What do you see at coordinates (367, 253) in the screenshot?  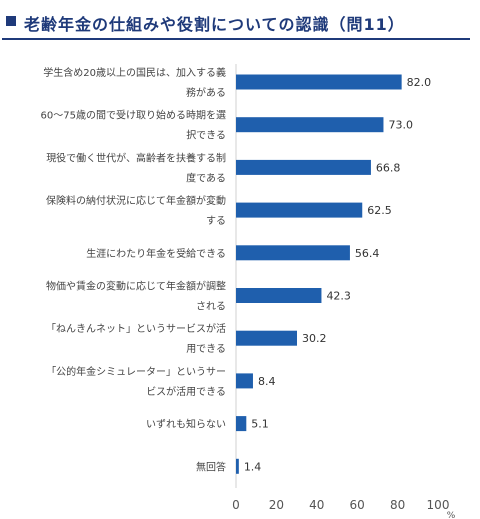 I see `data-label-5: 56.4` at bounding box center [367, 253].